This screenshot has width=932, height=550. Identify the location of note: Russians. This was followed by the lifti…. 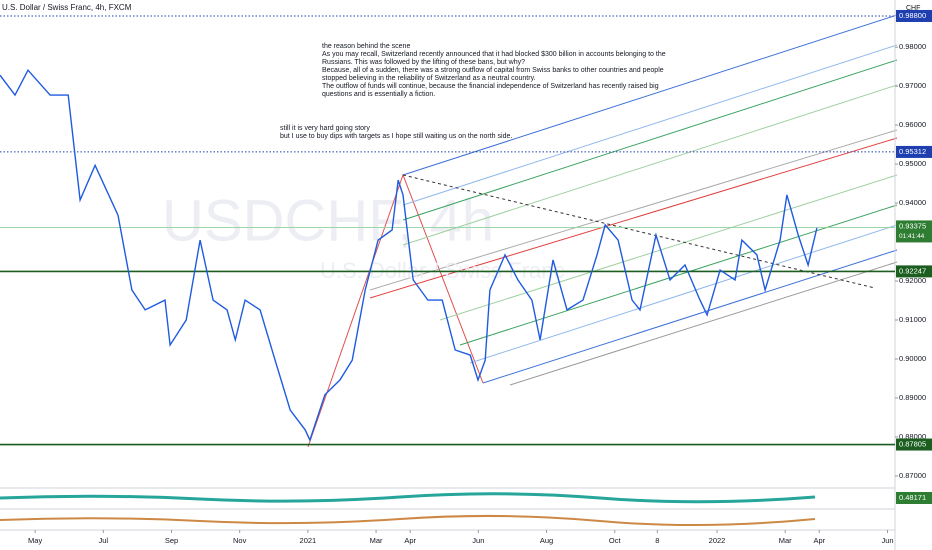
(423, 62).